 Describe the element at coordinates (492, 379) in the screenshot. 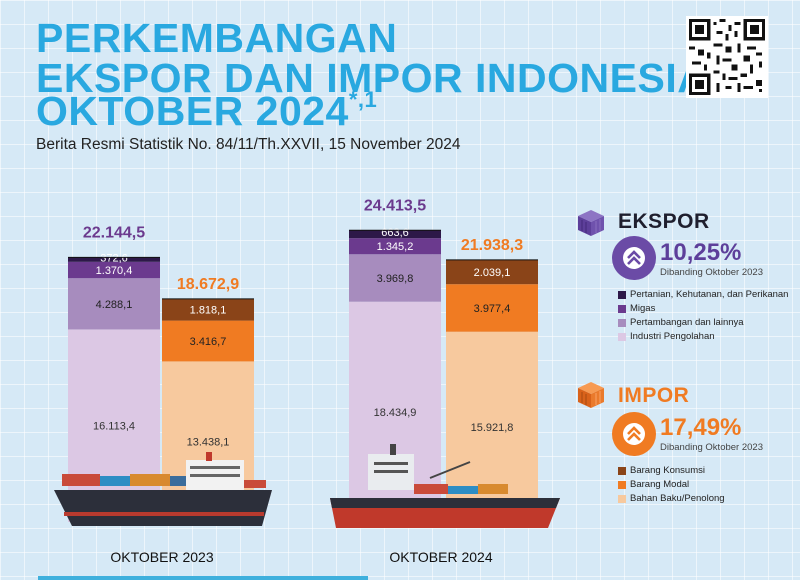

I see `bar-impor-1: 15.921,8 3.977,4 2.039,1 21.938,3` at that location.